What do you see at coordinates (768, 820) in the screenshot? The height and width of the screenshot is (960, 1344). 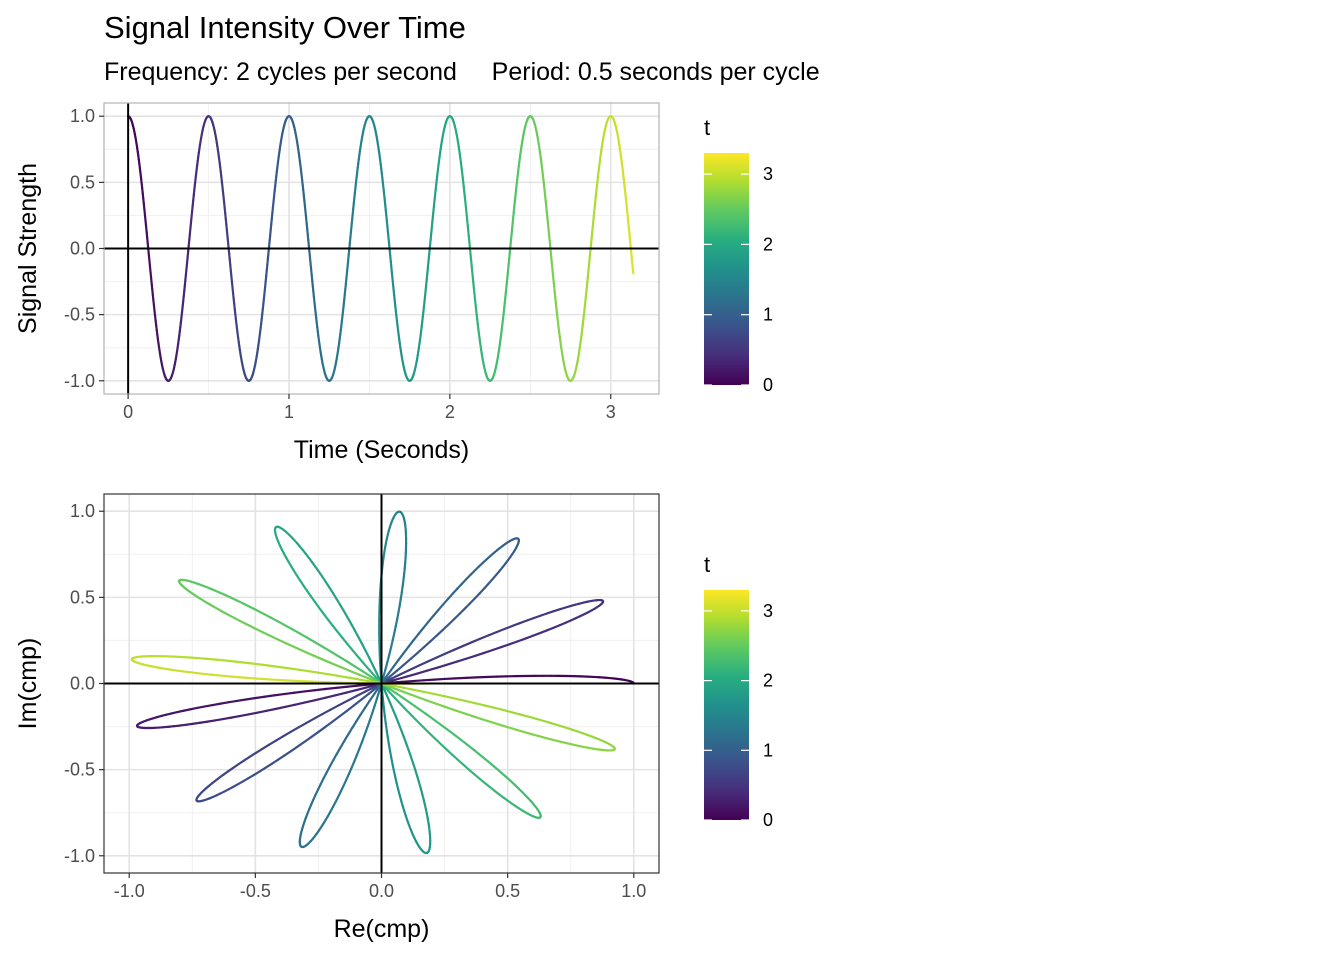 I see `legend-tick-label: 0` at bounding box center [768, 820].